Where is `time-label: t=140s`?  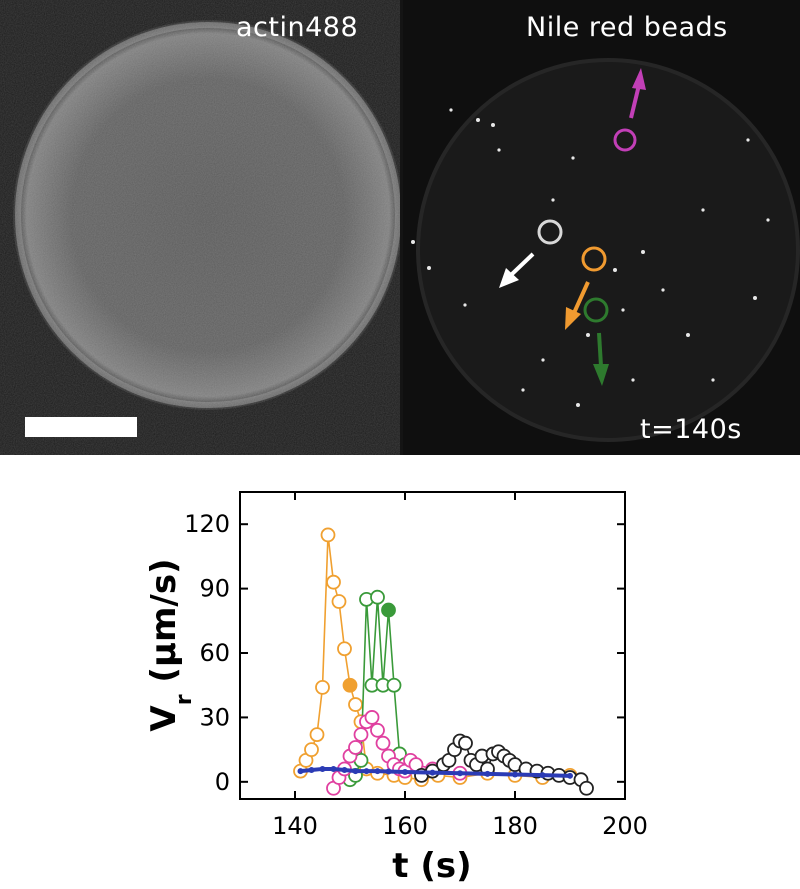
time-label: t=140s is located at coordinates (691, 429).